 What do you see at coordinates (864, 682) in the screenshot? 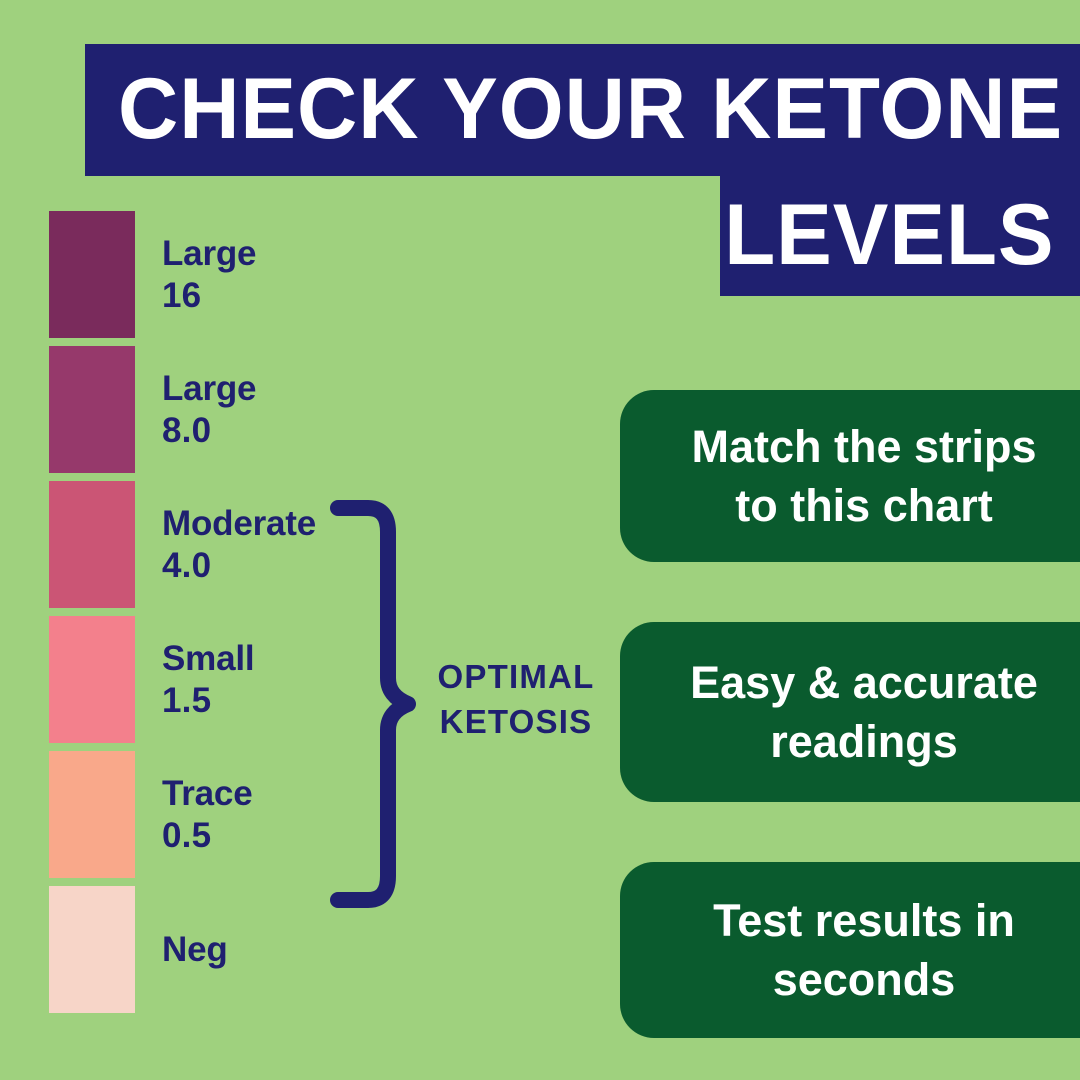
I see `feature-card-line1: Easy & accurate` at bounding box center [864, 682].